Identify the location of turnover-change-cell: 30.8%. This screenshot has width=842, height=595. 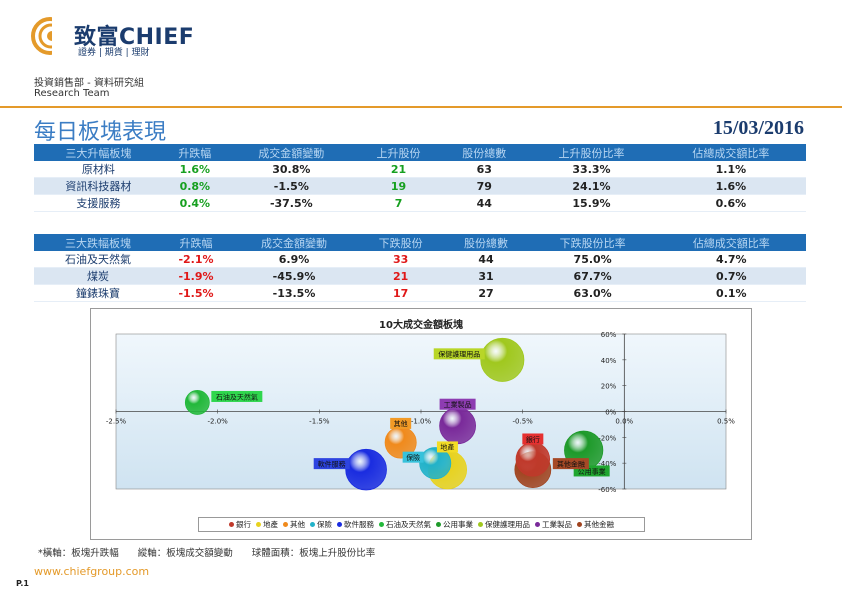
(291, 169).